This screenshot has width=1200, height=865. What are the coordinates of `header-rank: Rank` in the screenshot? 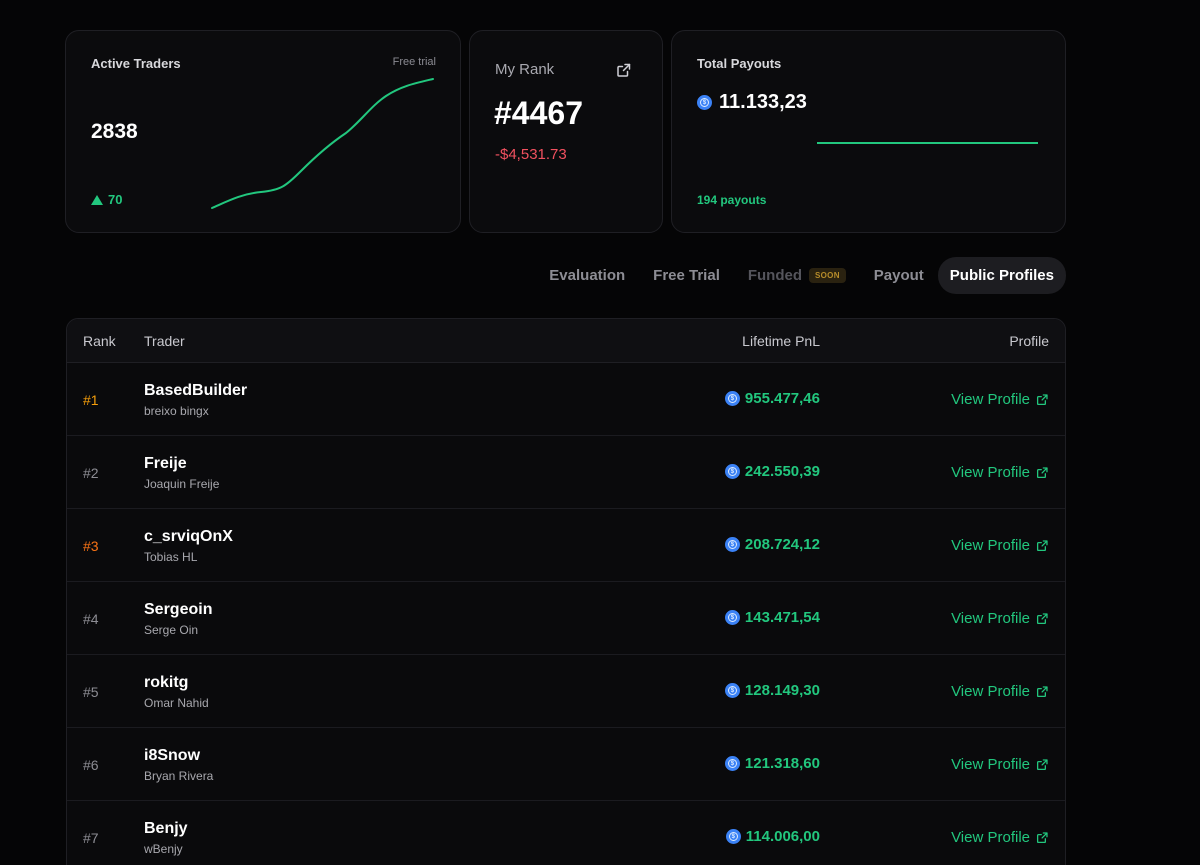 It's located at (99, 341).